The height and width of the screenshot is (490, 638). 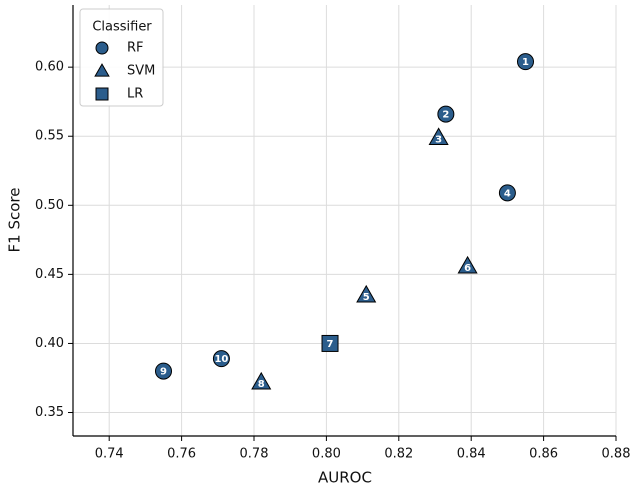 I want to click on point-label: 4, so click(x=507, y=193).